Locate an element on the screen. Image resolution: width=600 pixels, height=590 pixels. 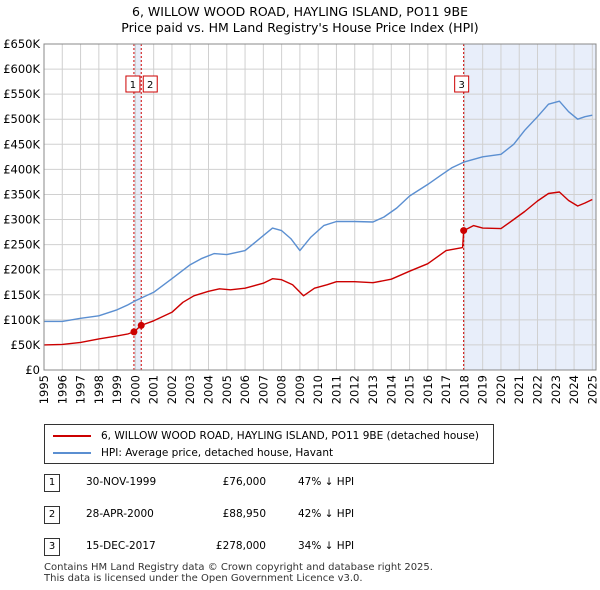
transaction-hpi-diff: 47% ↓ HPI is located at coordinates (326, 482).